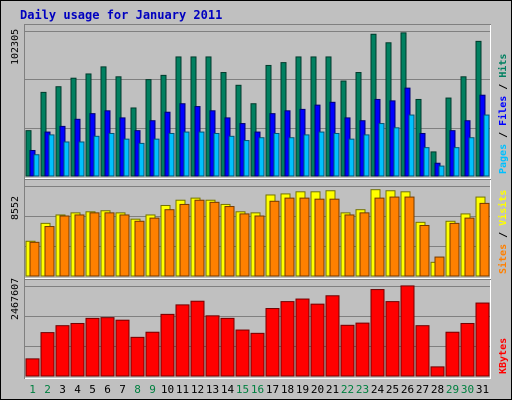  I want to click on panel-legend: Pages / Files / Hits, so click(503, 114).